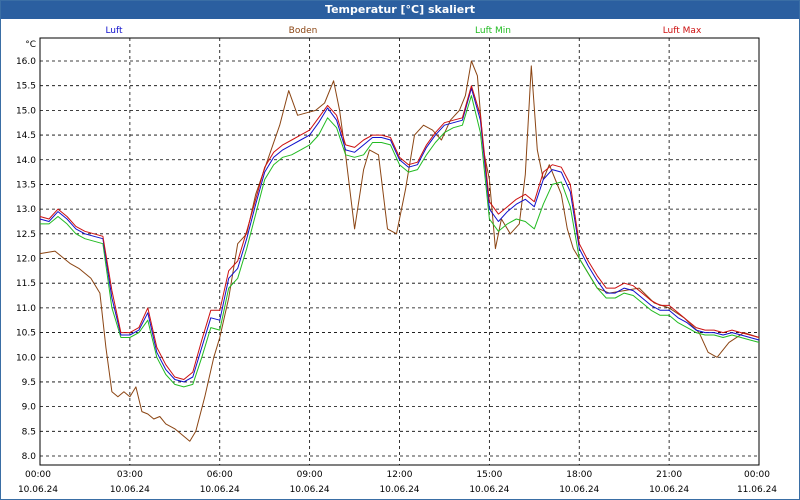 This screenshot has width=800, height=500. I want to click on y-tick-label: 11.0, so click(26, 309).